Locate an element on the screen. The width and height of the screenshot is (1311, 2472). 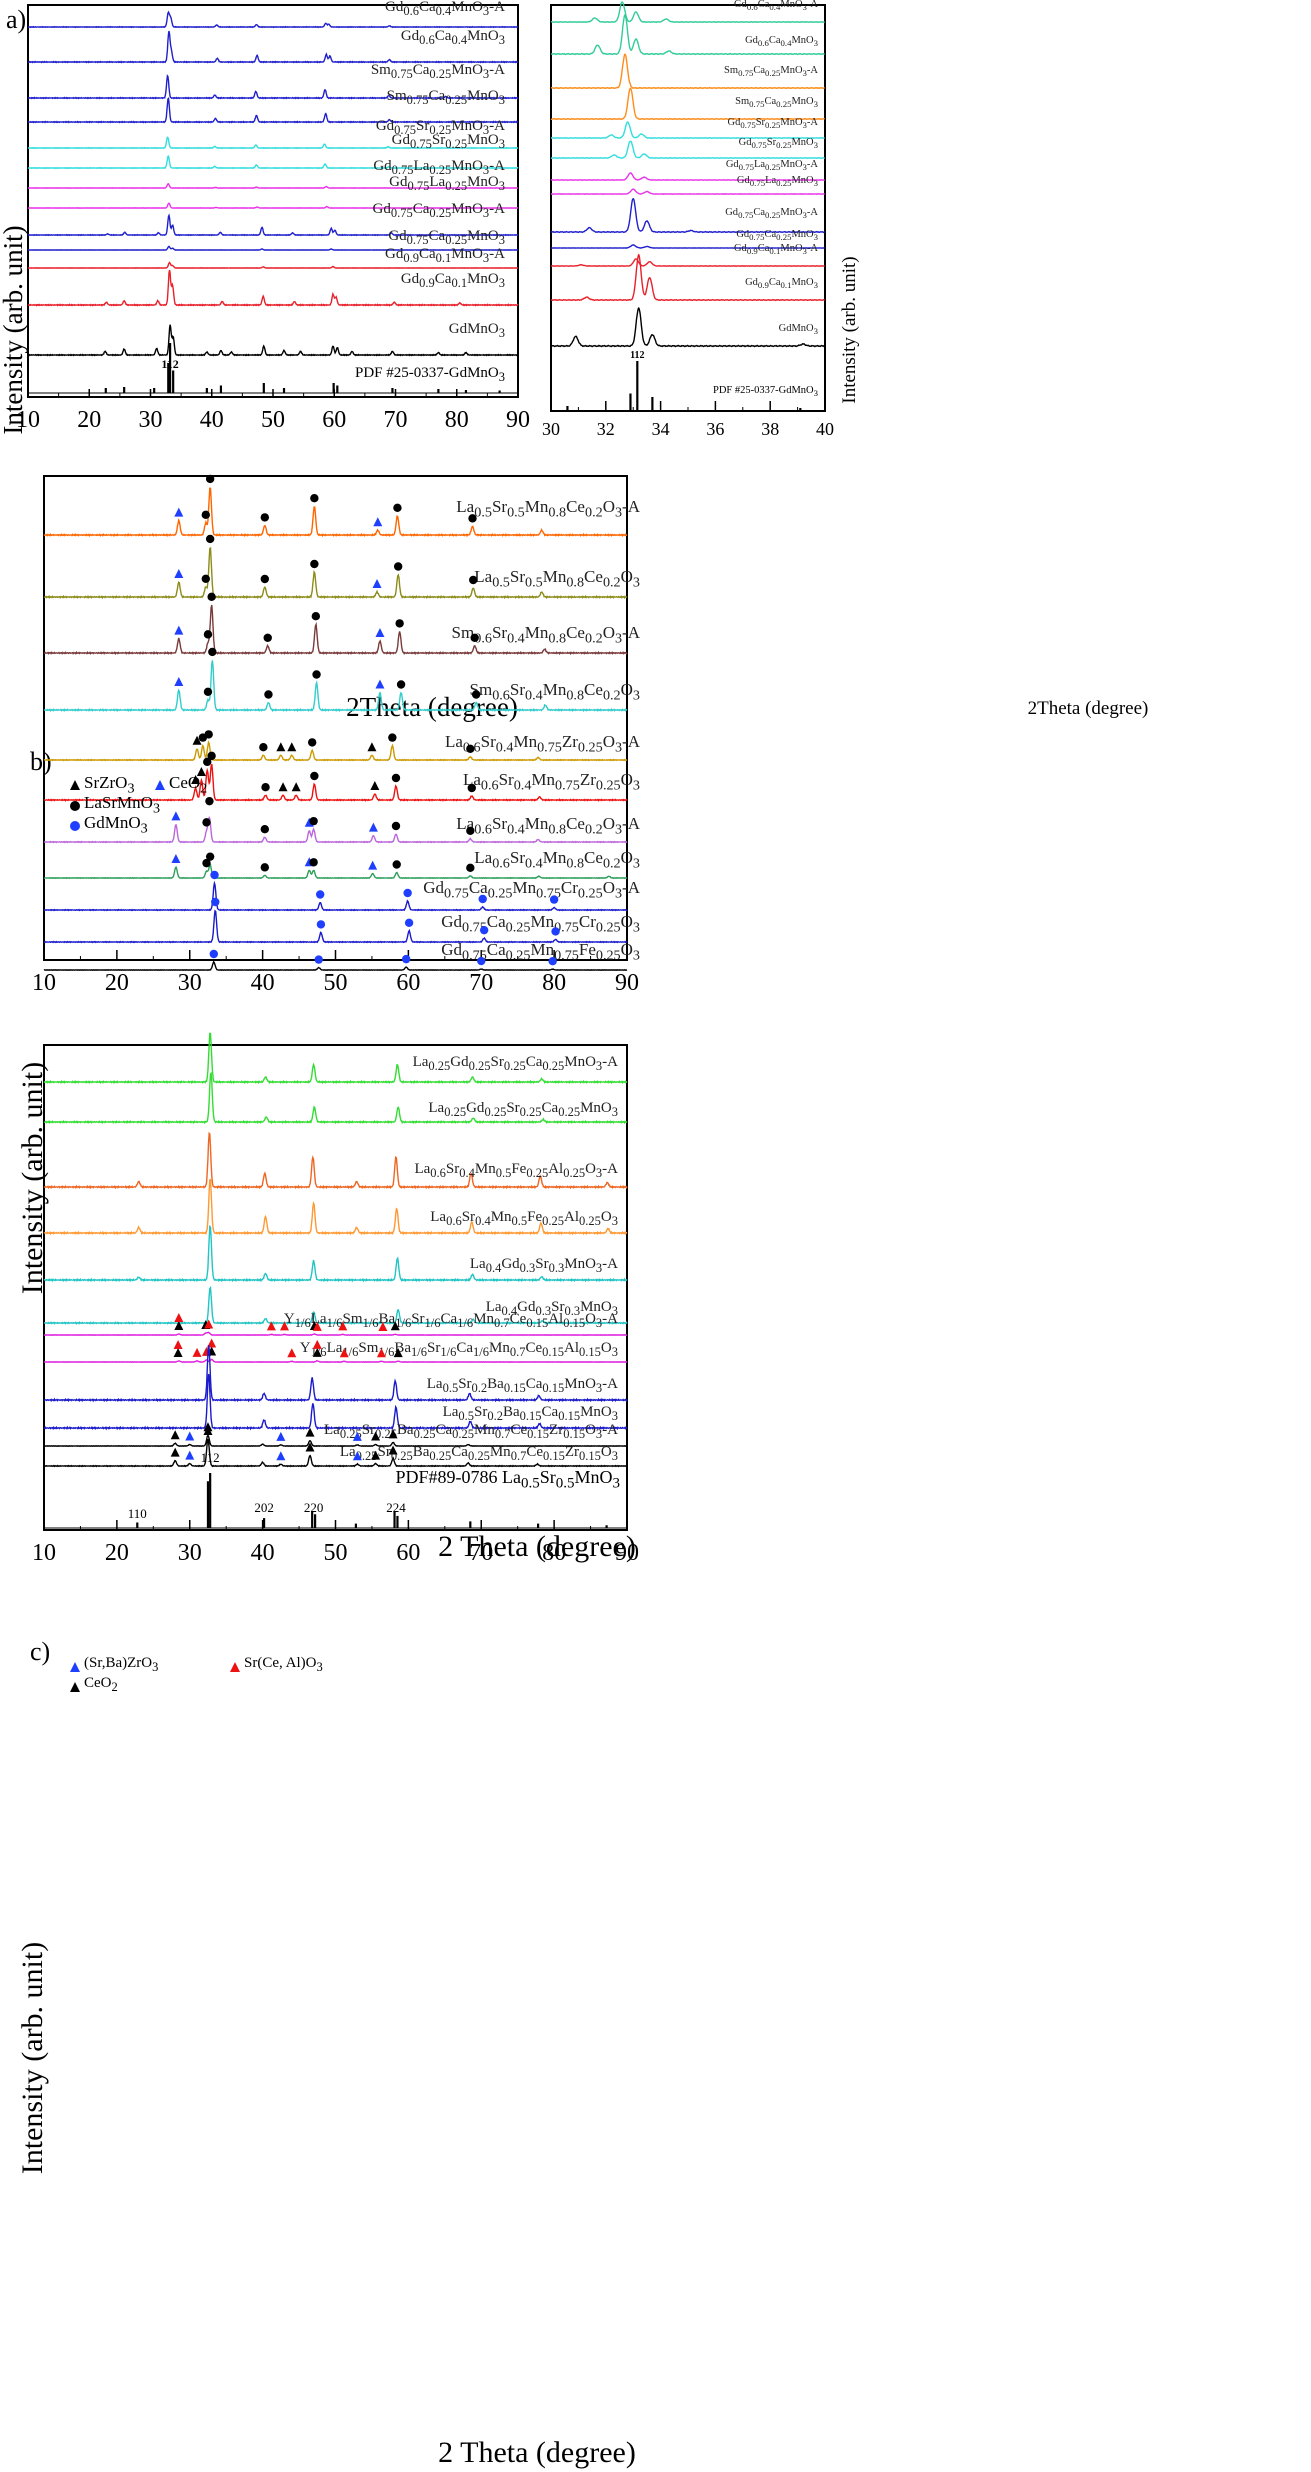
series-label: Sm0.75Ca0.25MnO3-A is located at coordinates (438, 71).